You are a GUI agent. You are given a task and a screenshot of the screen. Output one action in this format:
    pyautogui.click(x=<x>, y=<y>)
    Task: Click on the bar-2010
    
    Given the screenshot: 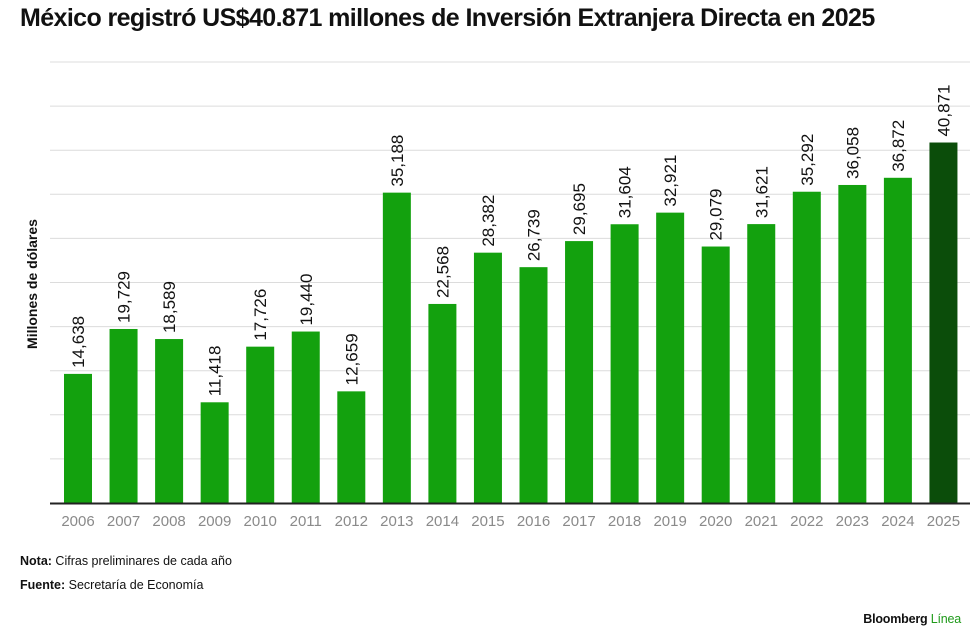 What is the action you would take?
    pyautogui.click(x=260, y=424)
    